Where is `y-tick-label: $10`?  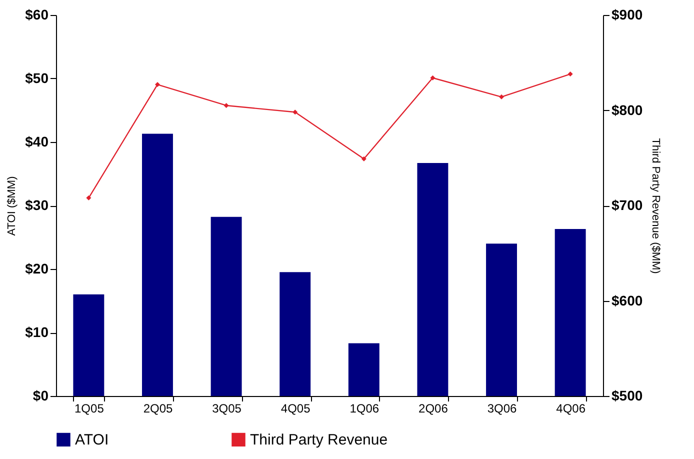 y-tick-label: $10 is located at coordinates (37, 332).